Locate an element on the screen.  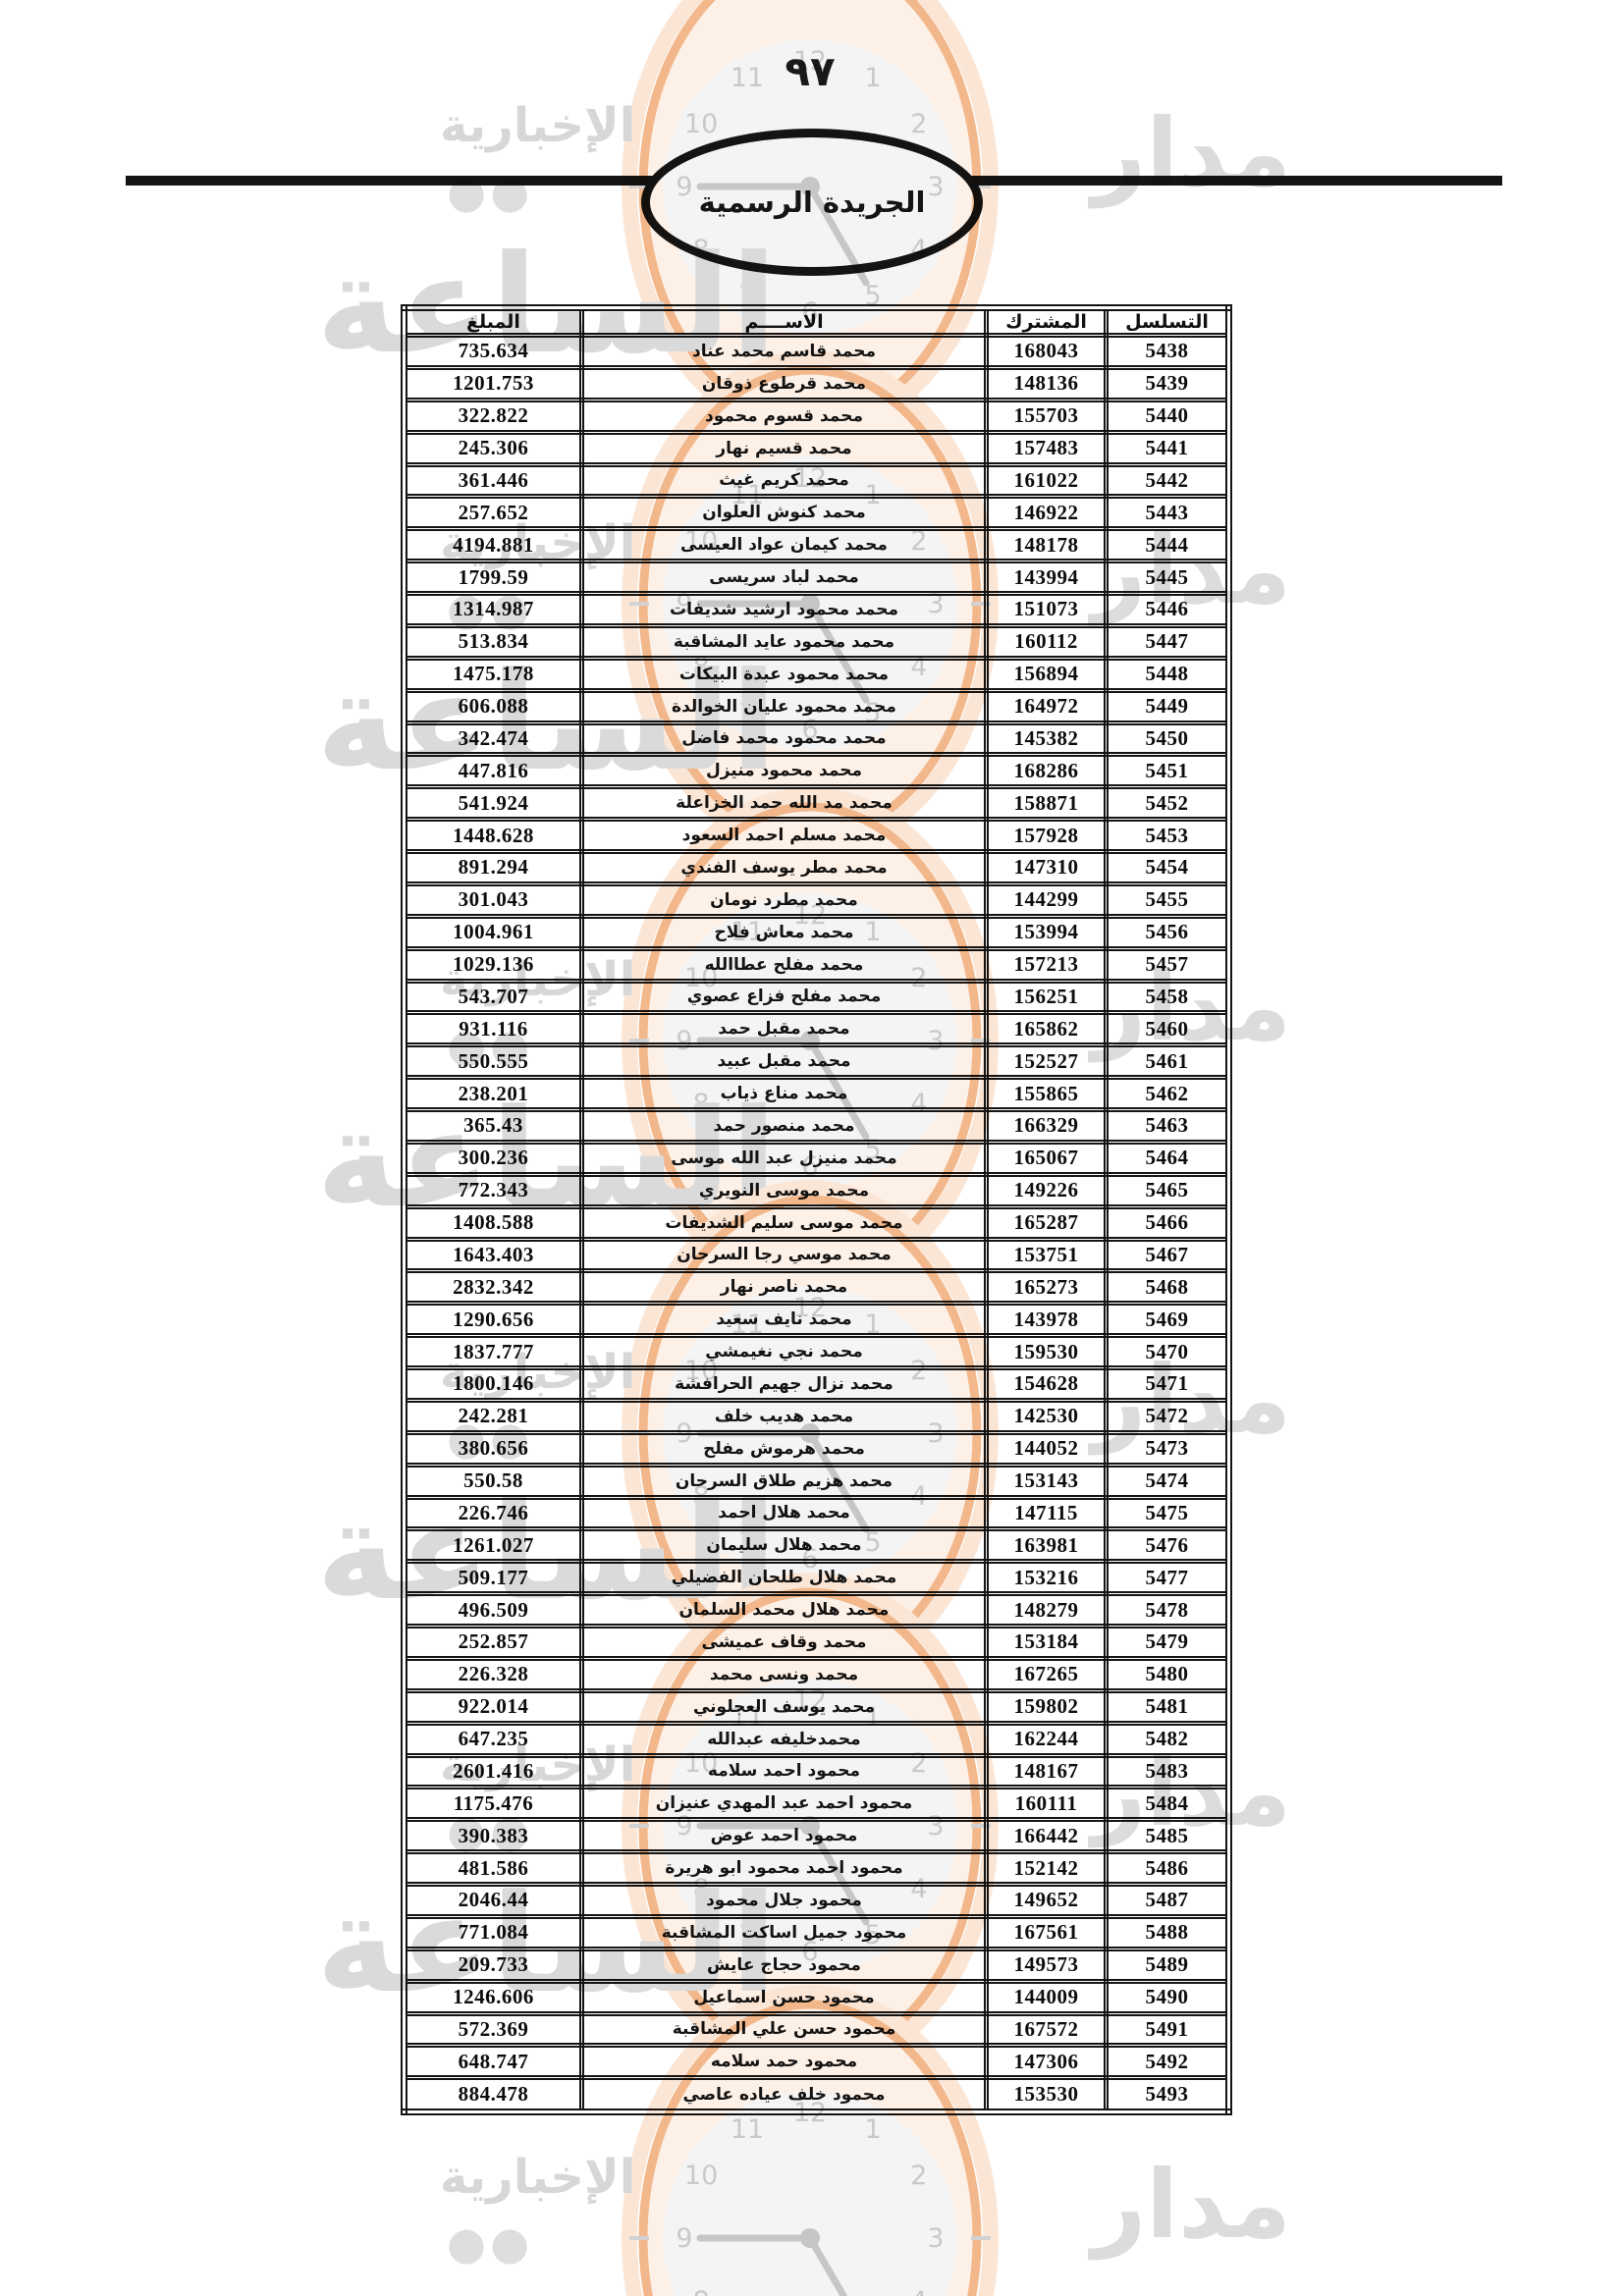
subscriber-cell: 148167 is located at coordinates (1046, 1771).